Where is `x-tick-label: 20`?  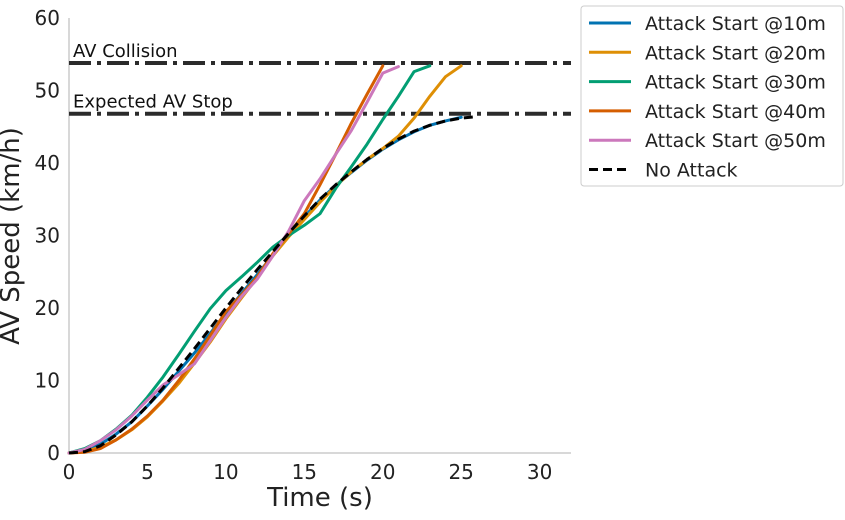 x-tick-label: 20 is located at coordinates (382, 472).